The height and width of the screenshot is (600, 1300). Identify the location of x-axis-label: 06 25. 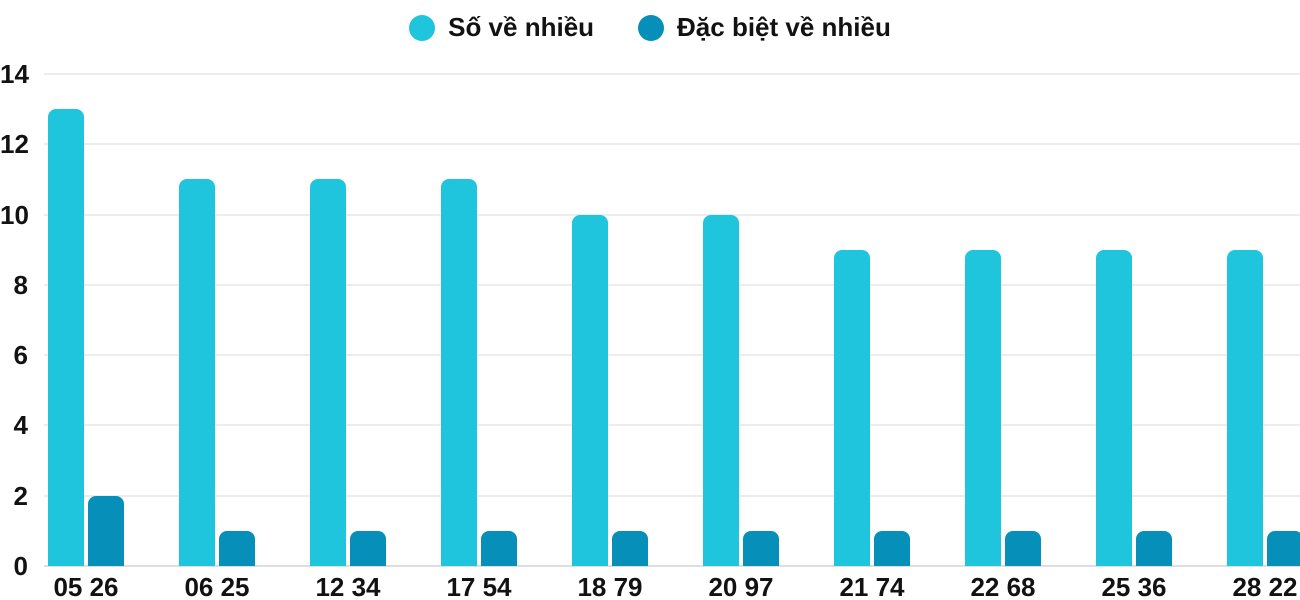
(217, 586).